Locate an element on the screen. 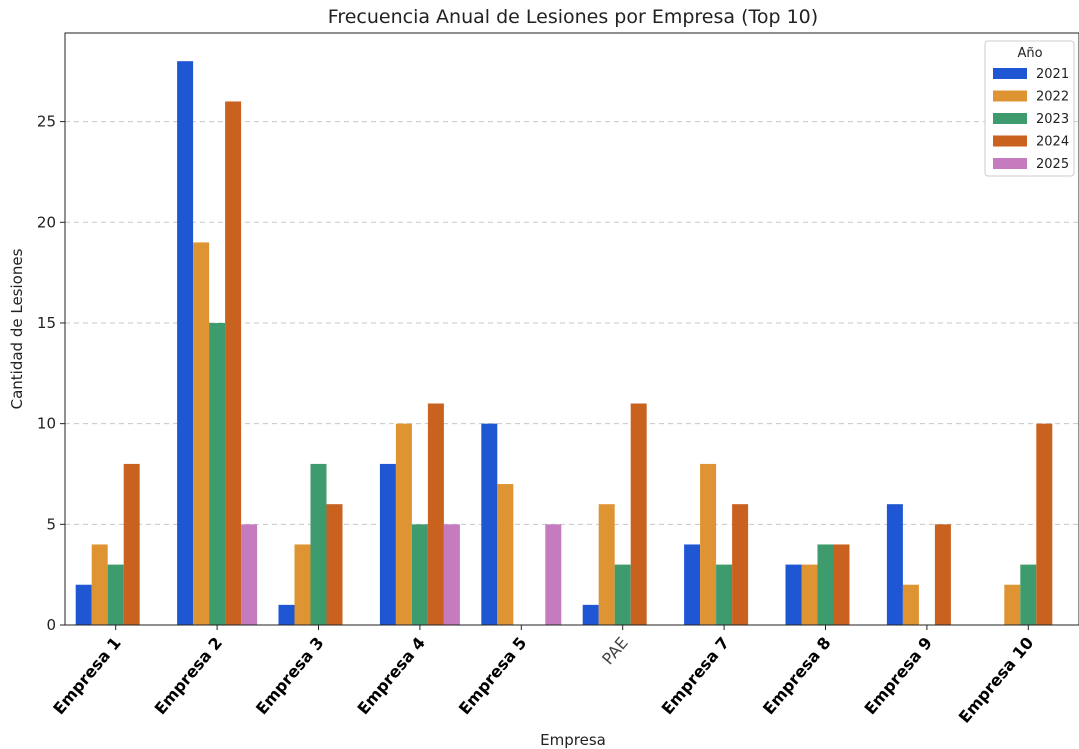 Image resolution: width=1079 pixels, height=749 pixels. y-axis-label: Cantidad de Lesiones is located at coordinates (17, 328).